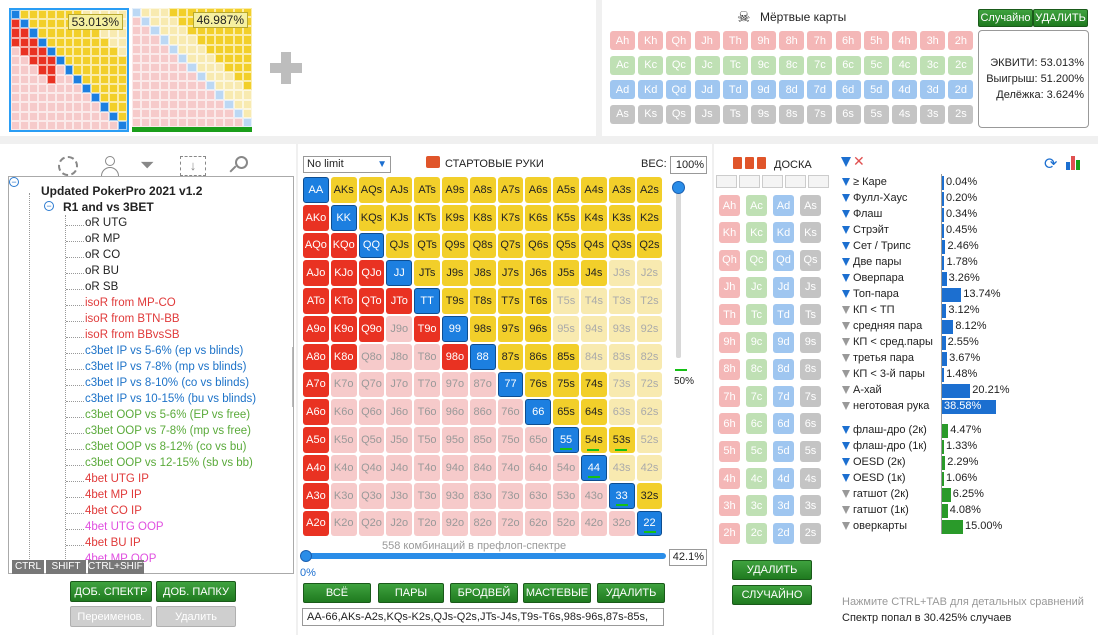 Image resolution: width=1098 pixels, height=635 pixels. I want to click on range-button-3: МАСТЕВЫЕ, so click(557, 593).